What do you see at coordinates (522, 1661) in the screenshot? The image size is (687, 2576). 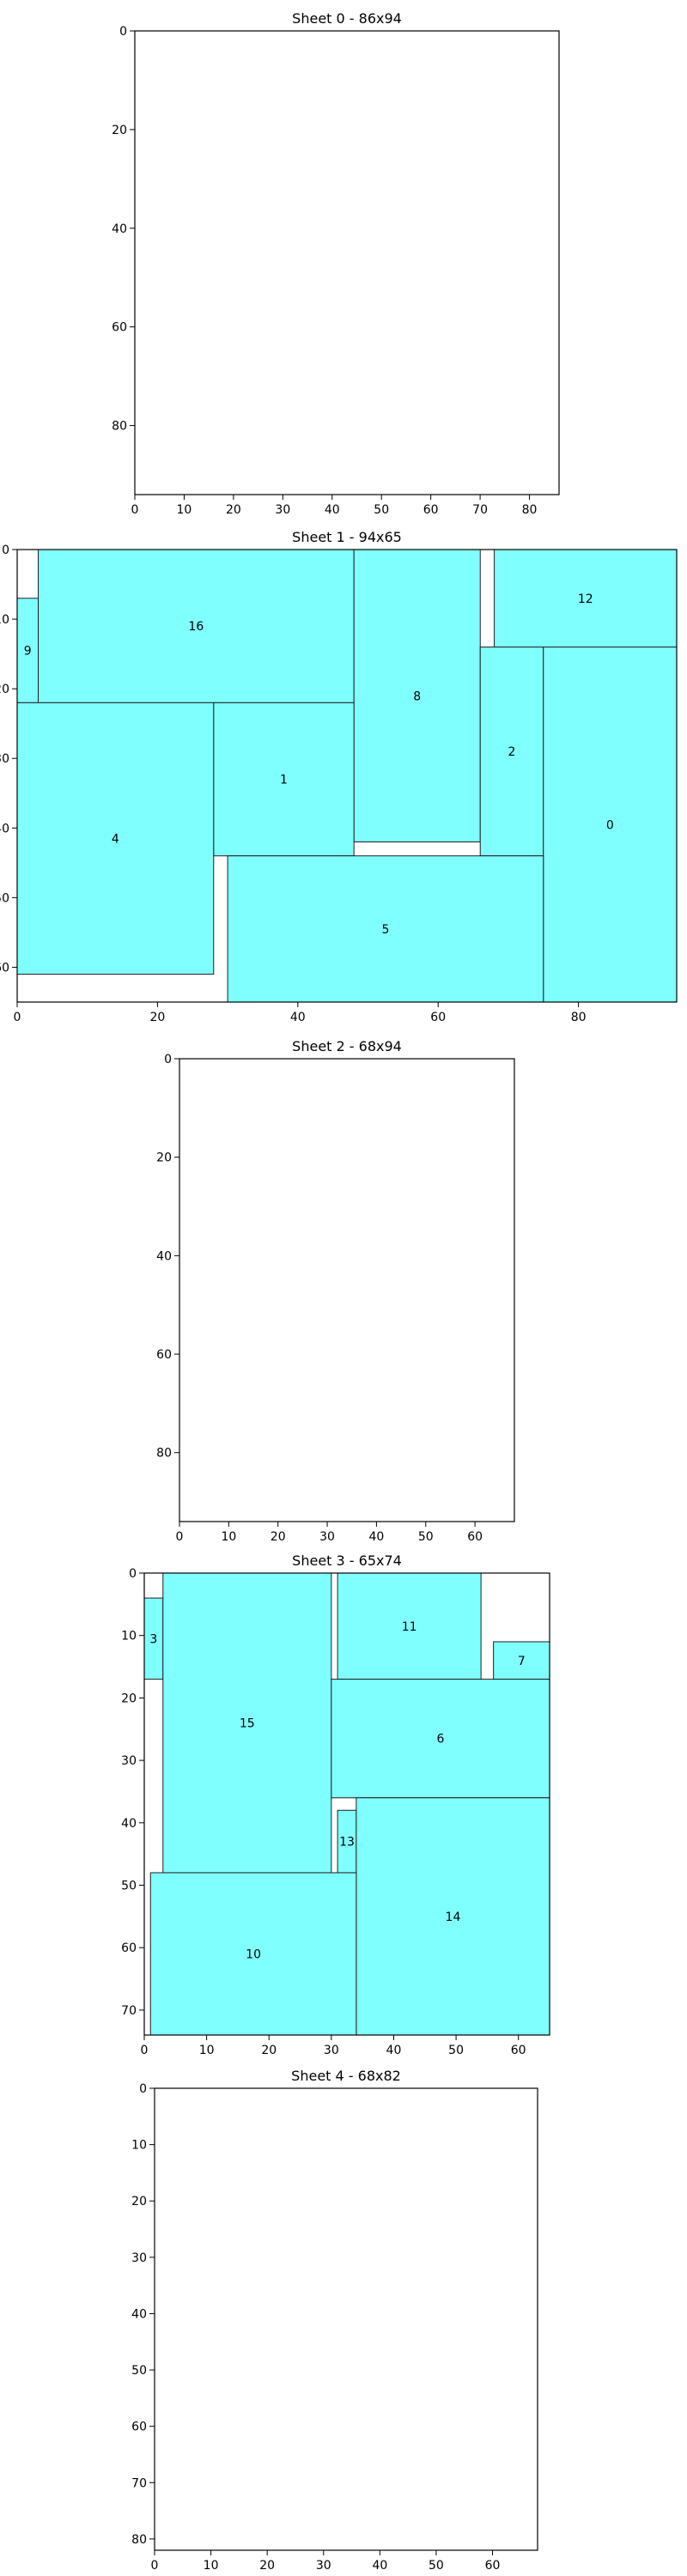 I see `piece-label: 7` at bounding box center [522, 1661].